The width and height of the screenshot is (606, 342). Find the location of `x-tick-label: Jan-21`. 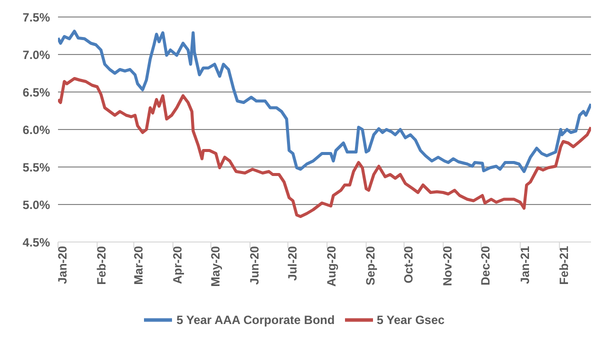

x-tick-label: Jan-21 is located at coordinates (525, 265).